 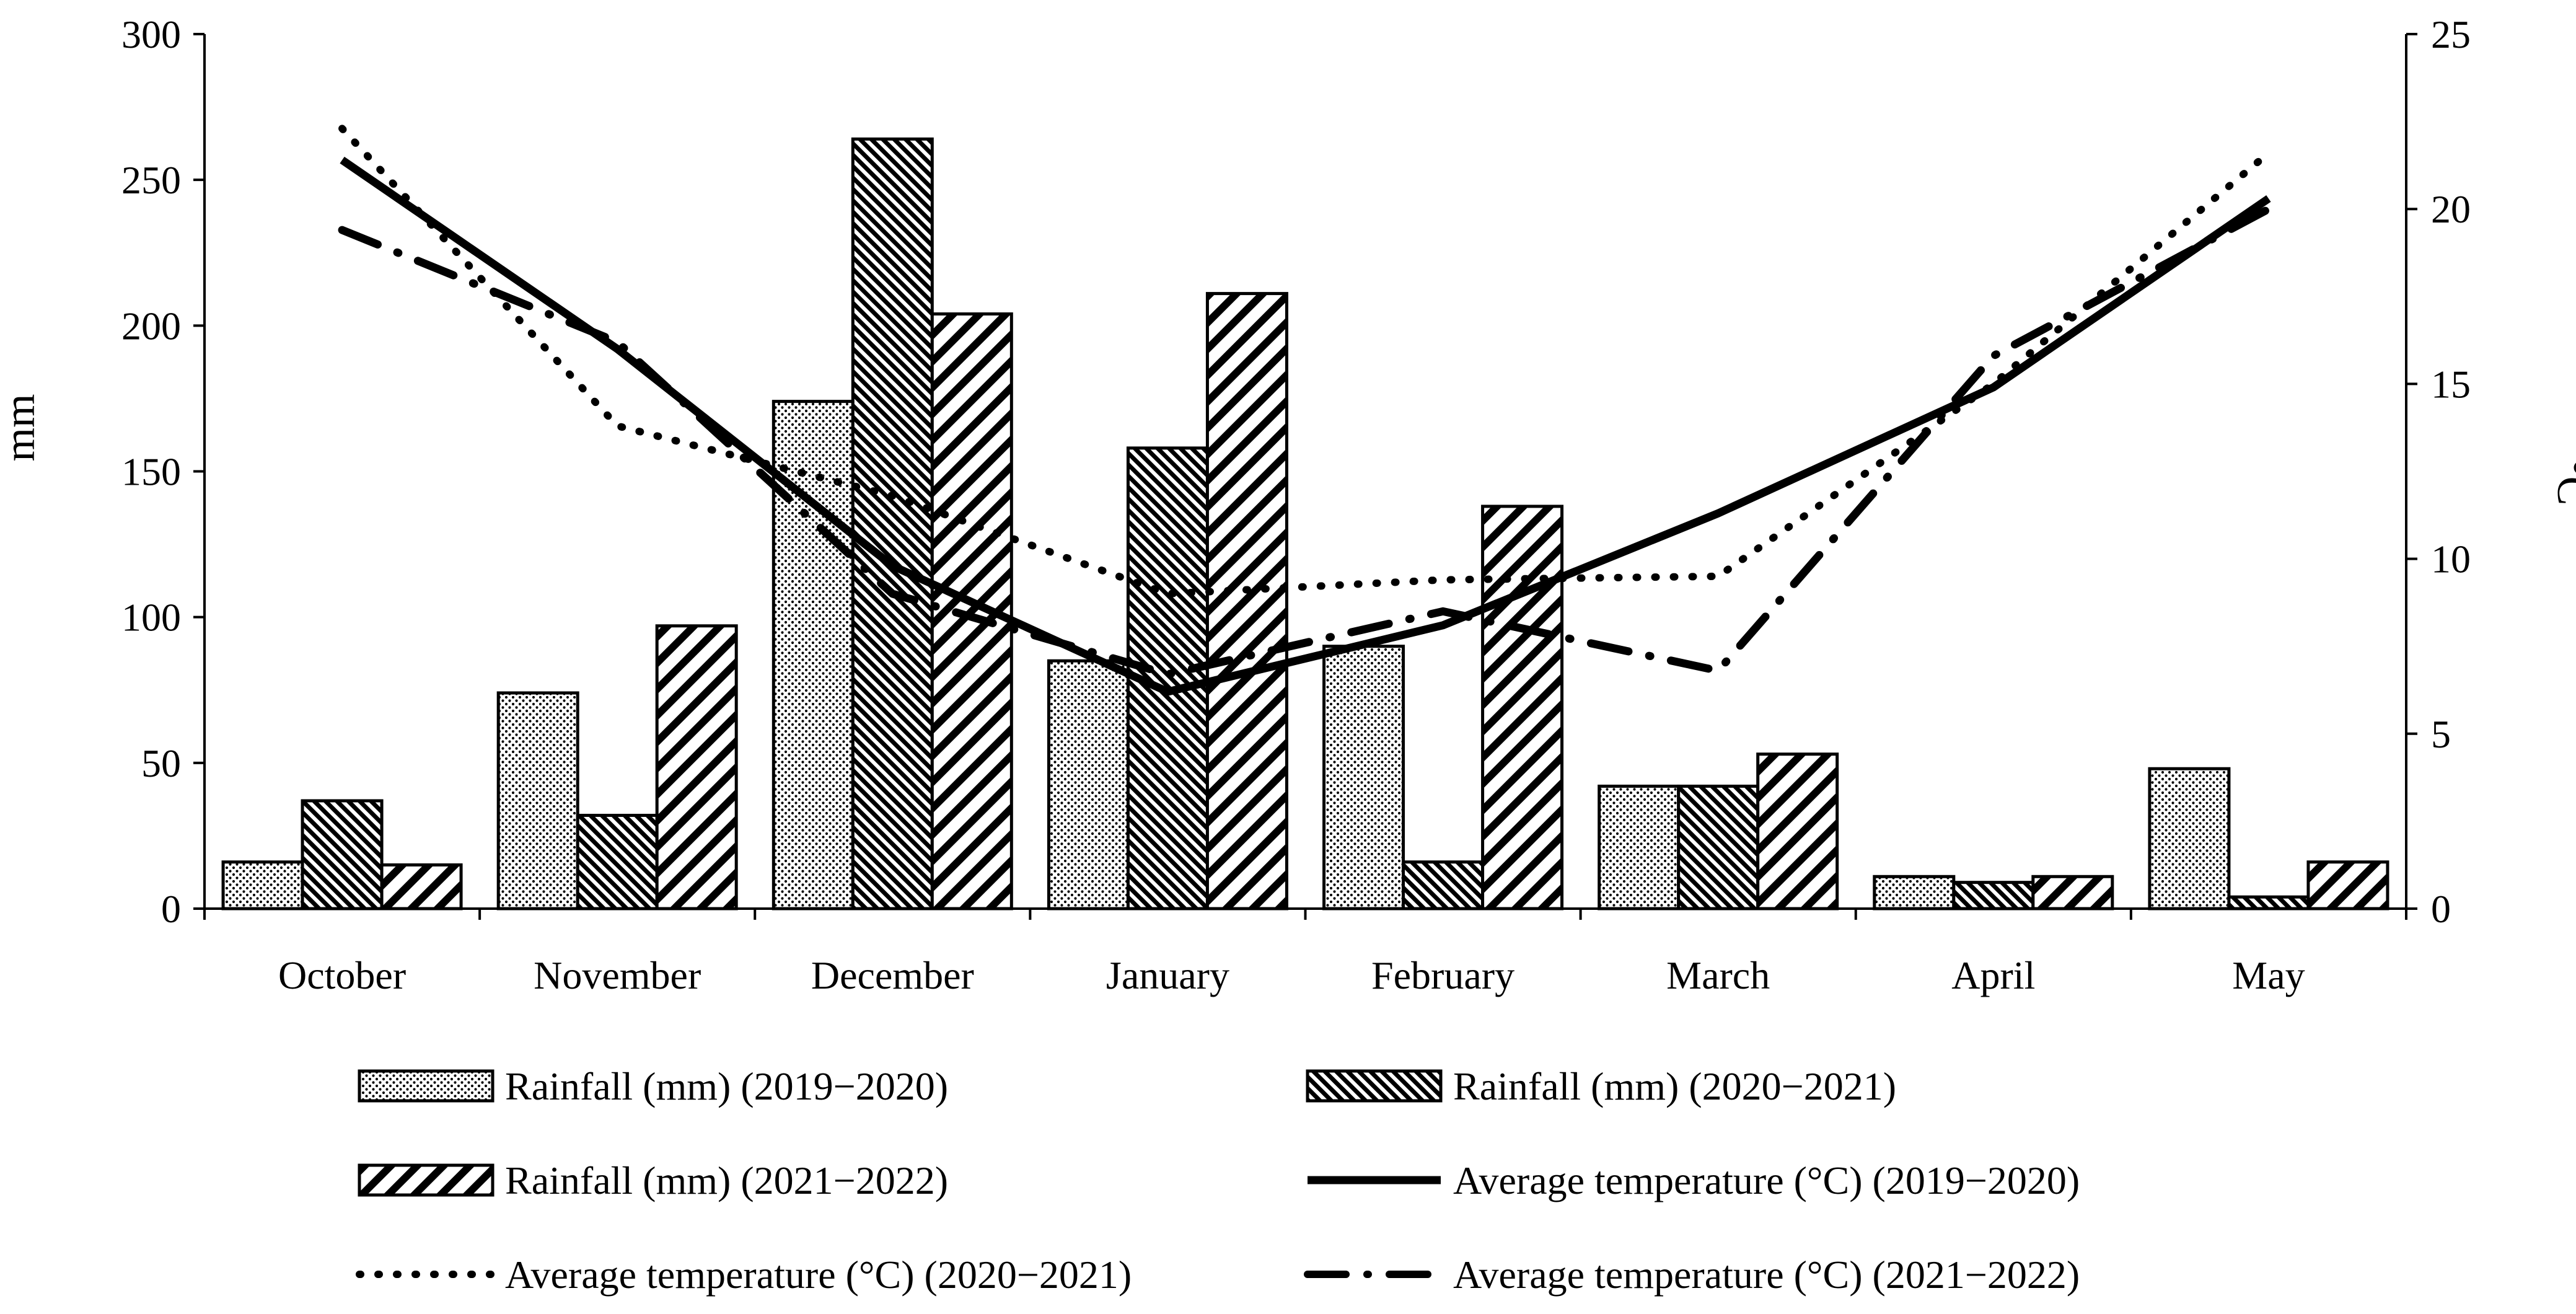 I want to click on legend-label: Rainfall (mm) (2020−2021), so click(x=1674, y=1086).